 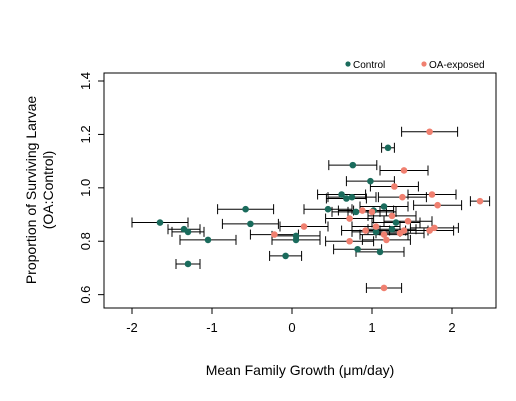 I want to click on y-tick-label: 0.8, so click(x=85, y=241).